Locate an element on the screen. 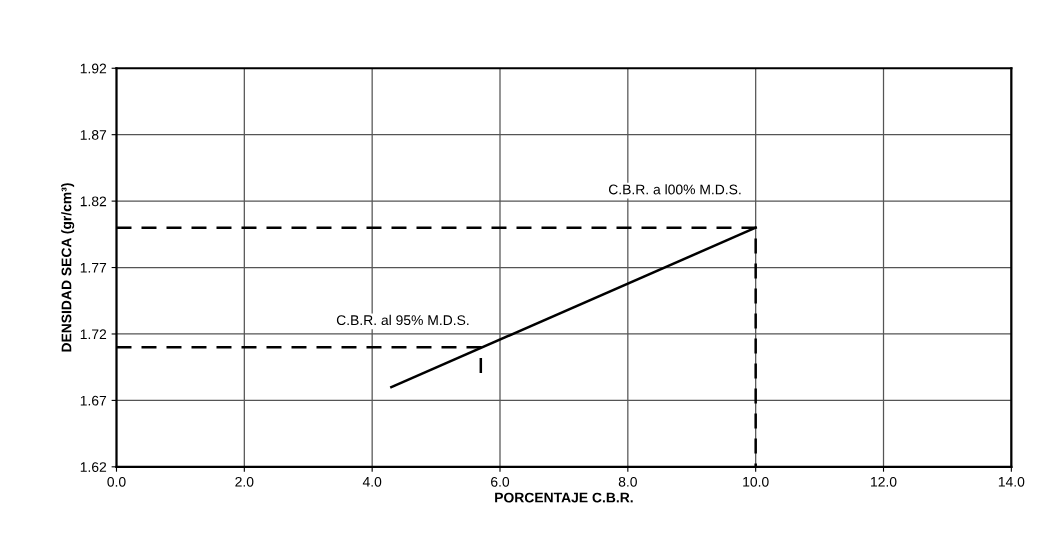 The height and width of the screenshot is (546, 1059). y-axis-title: DENSIDAD SECA (gr/cm³) is located at coordinates (68, 267).